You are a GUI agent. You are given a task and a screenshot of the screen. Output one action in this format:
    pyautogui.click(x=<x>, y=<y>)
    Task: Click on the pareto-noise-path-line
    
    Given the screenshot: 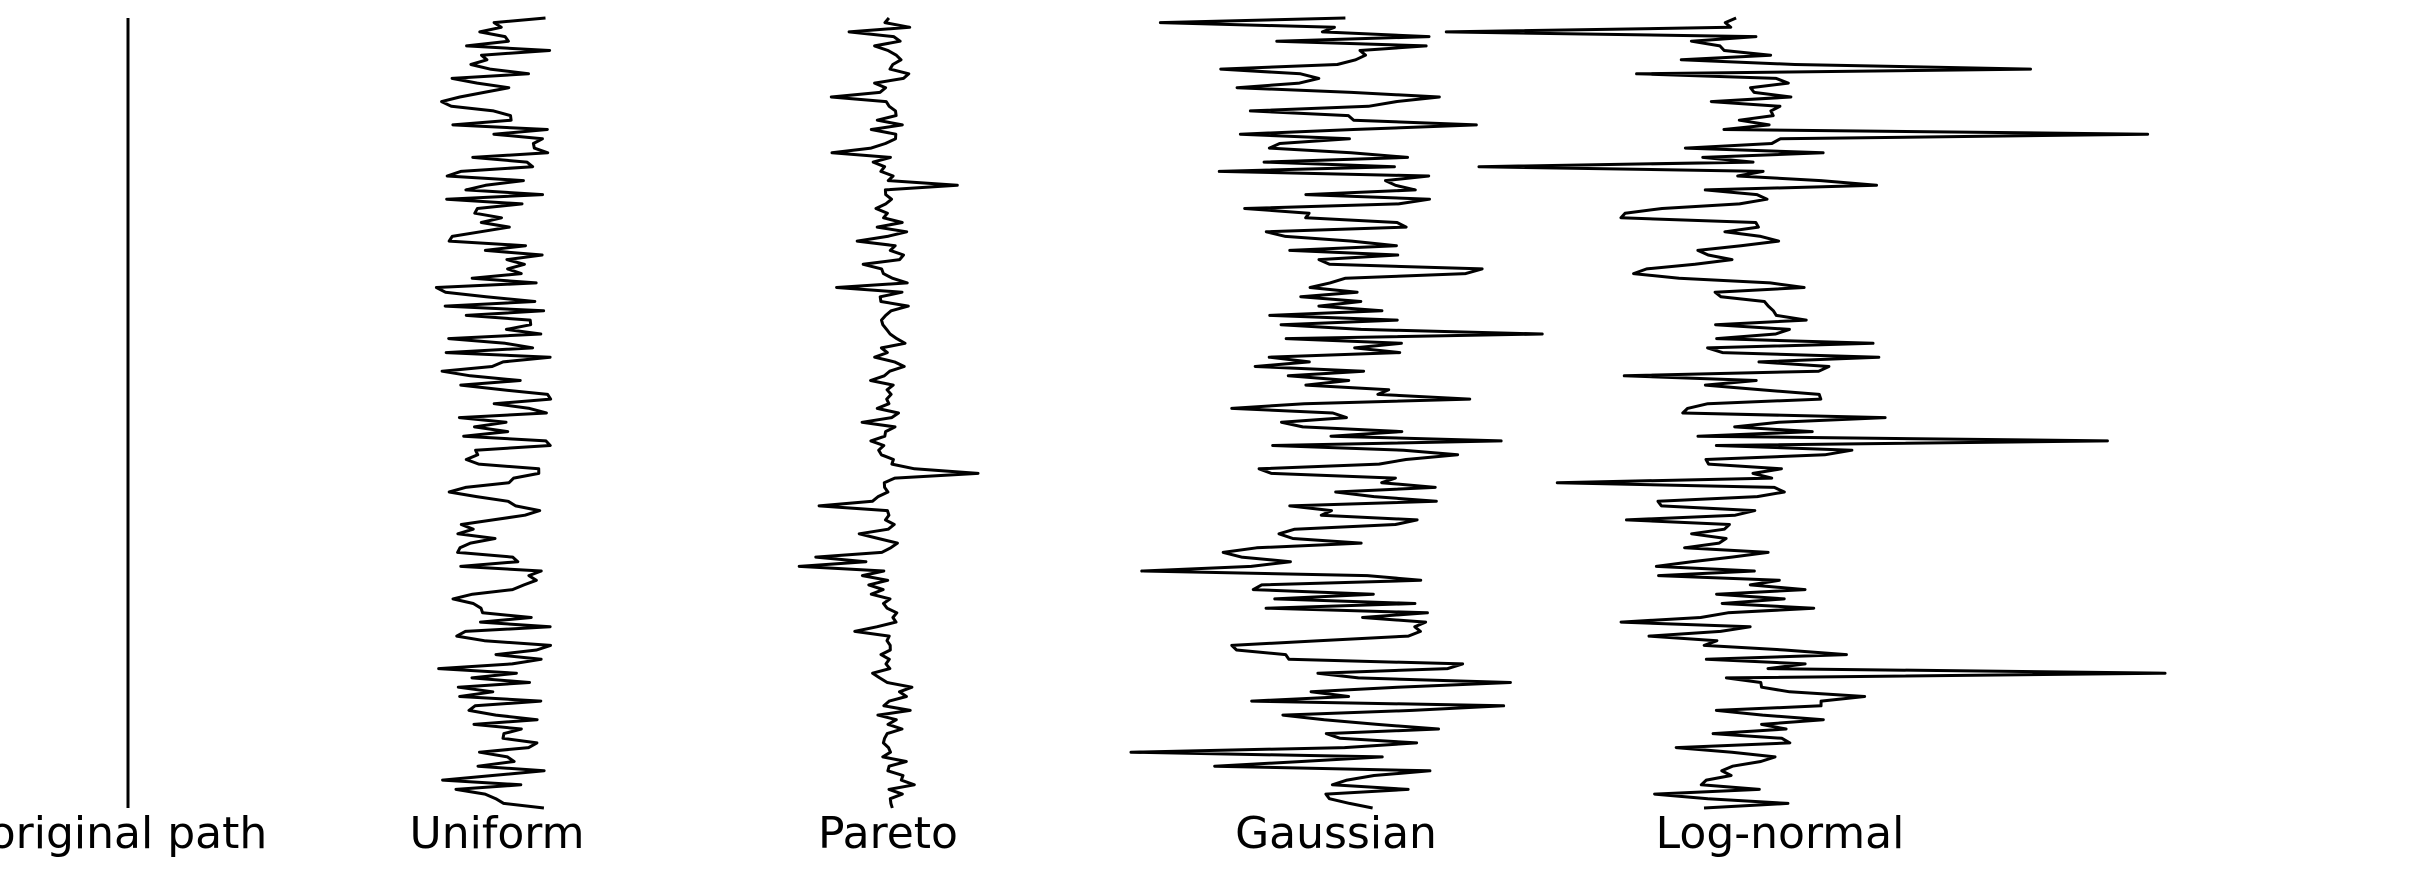 What is the action you would take?
    pyautogui.click(x=888, y=413)
    